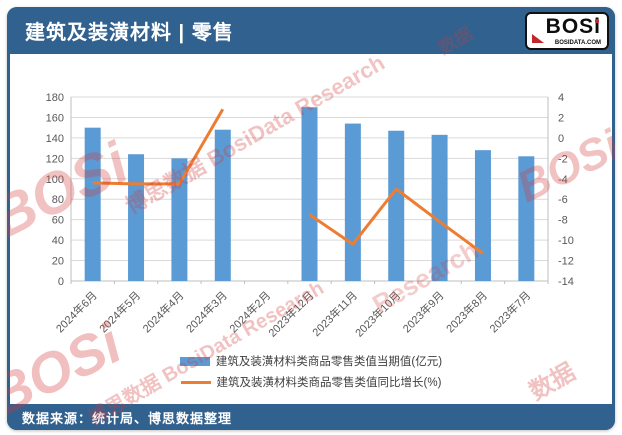 Image resolution: width=622 pixels, height=435 pixels. I want to click on logo-domain-text: BOSIDATA.COM, so click(577, 43).